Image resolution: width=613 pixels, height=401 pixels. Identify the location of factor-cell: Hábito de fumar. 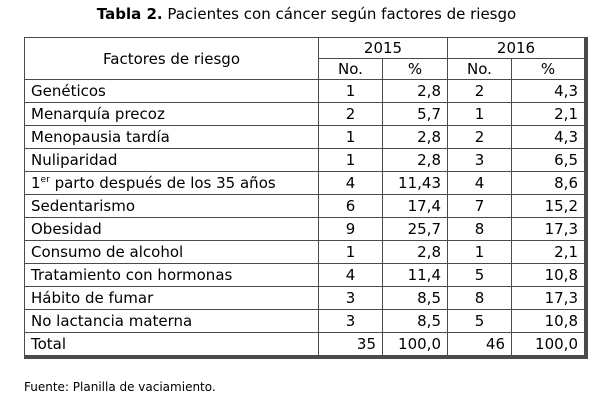
(172, 298).